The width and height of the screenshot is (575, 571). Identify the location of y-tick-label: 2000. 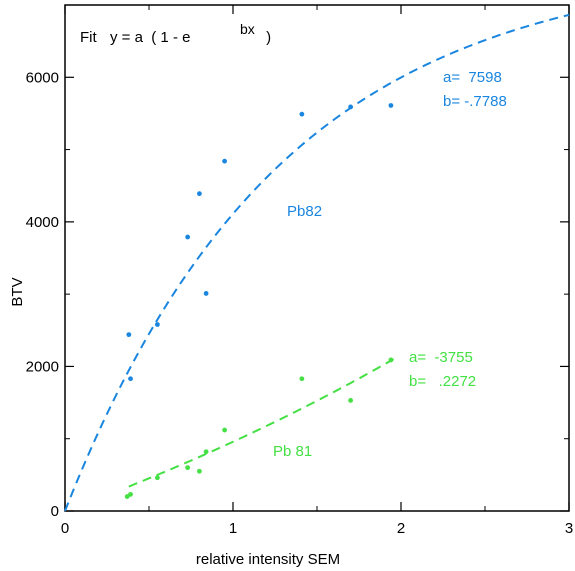
(42, 366).